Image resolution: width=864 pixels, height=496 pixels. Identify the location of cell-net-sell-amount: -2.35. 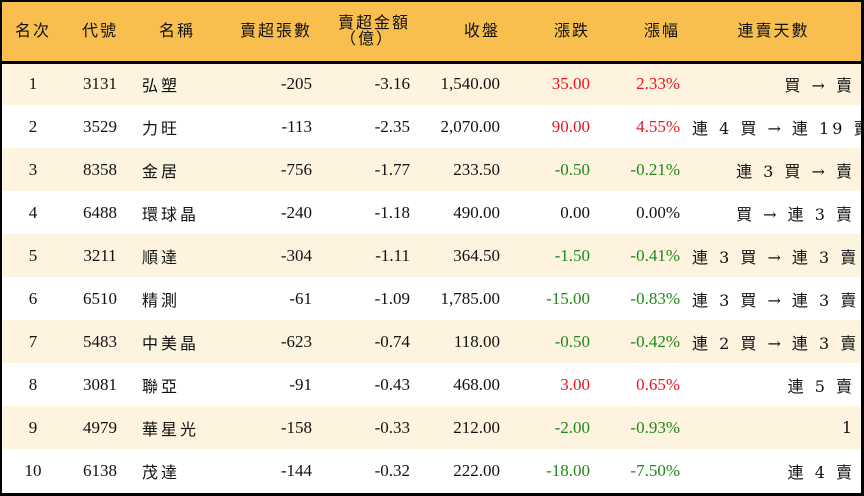
(392, 126).